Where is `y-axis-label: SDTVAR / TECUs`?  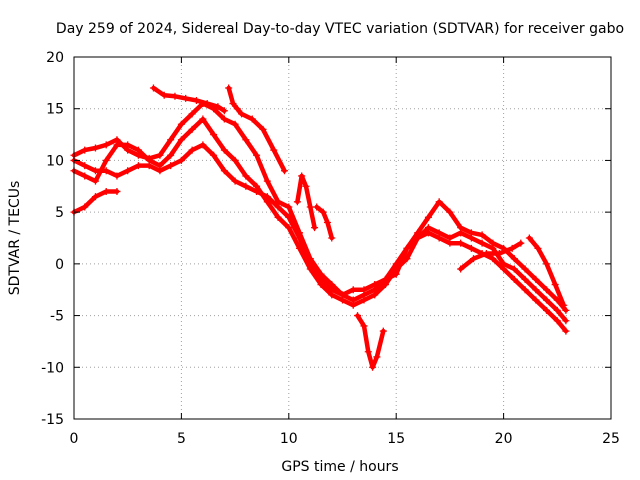
y-axis-label: SDTVAR / TECUs is located at coordinates (15, 238).